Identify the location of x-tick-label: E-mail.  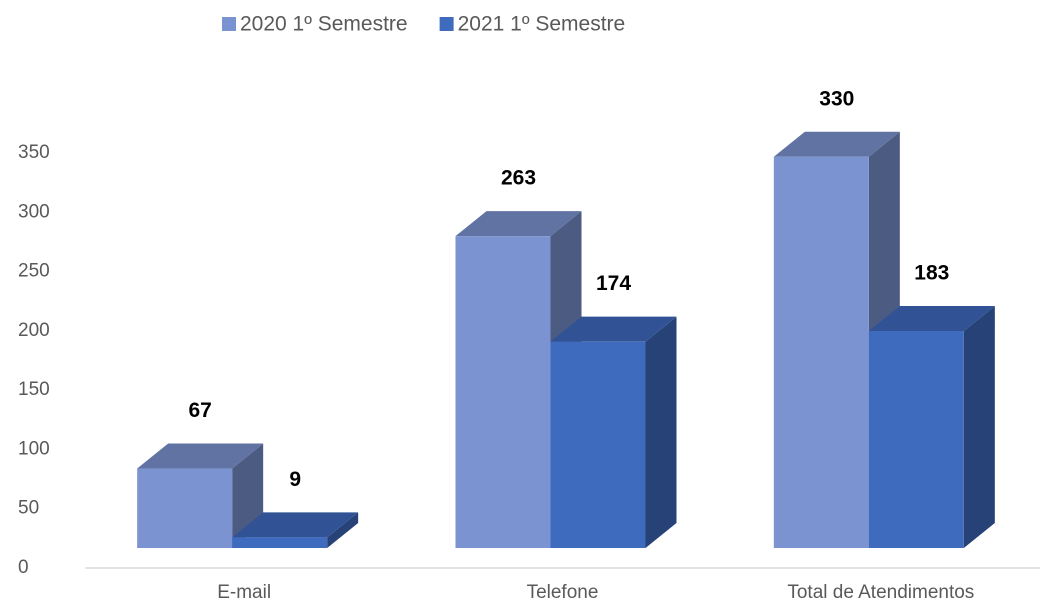
(244, 592).